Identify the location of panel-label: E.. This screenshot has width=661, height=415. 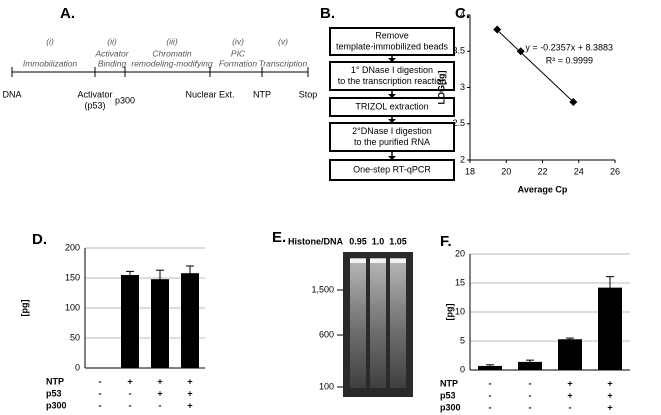
(279, 237).